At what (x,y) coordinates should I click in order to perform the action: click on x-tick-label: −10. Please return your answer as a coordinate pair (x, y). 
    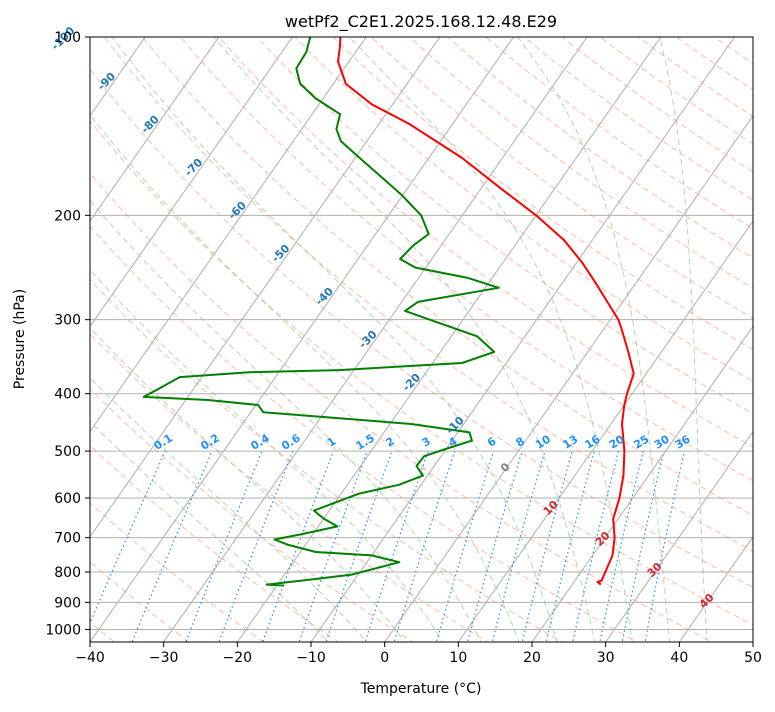
    Looking at the image, I should click on (311, 658).